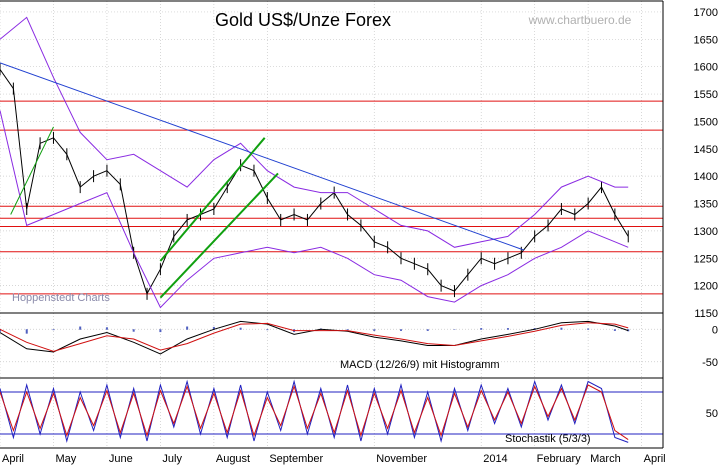  What do you see at coordinates (706, 68) in the screenshot?
I see `y-tick-label: 1600` at bounding box center [706, 68].